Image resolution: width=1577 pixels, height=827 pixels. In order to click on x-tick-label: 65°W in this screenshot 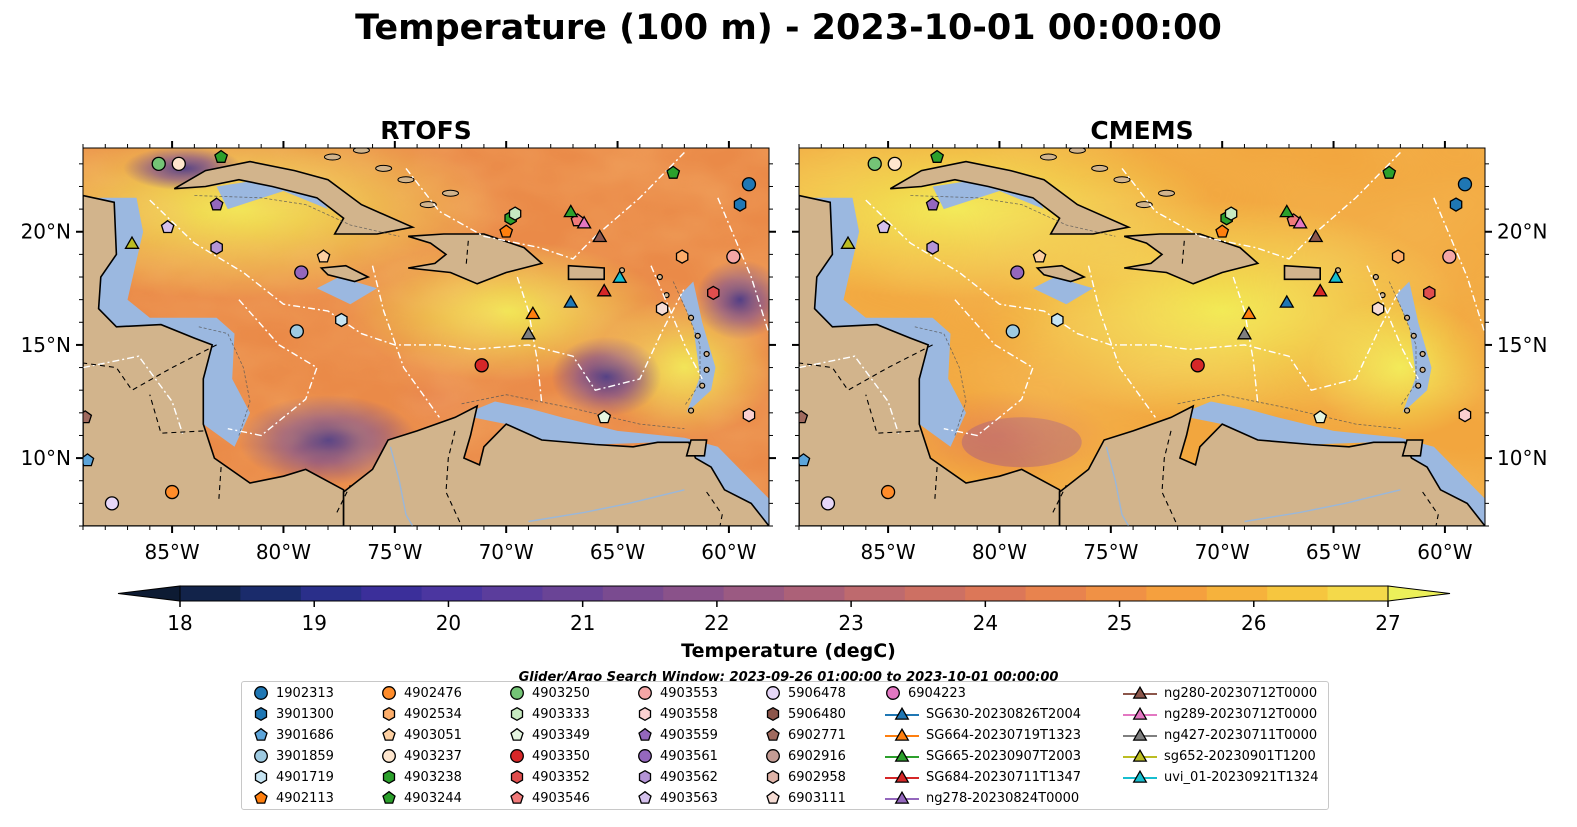, I will do `click(617, 552)`.